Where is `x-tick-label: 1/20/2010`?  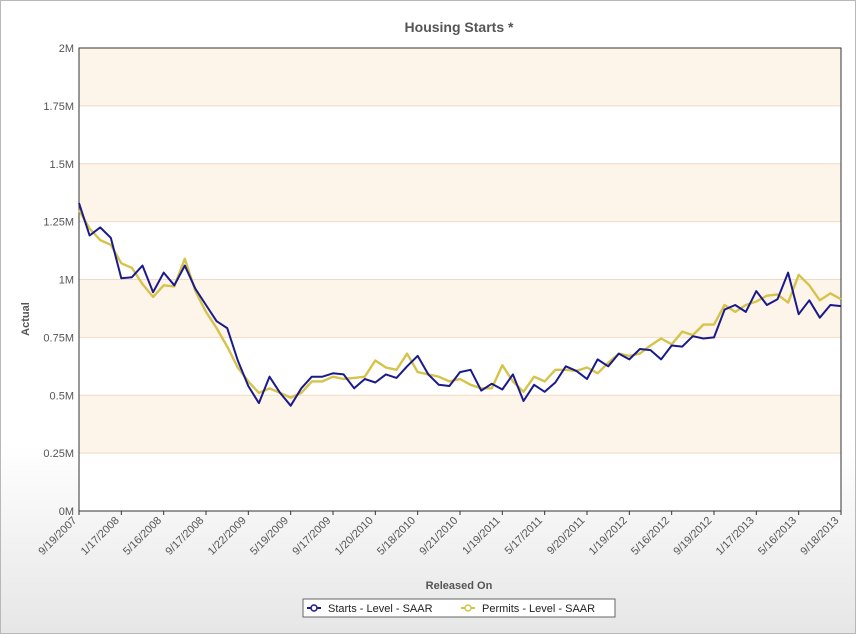 x-tick-label: 1/20/2010 is located at coordinates (354, 536).